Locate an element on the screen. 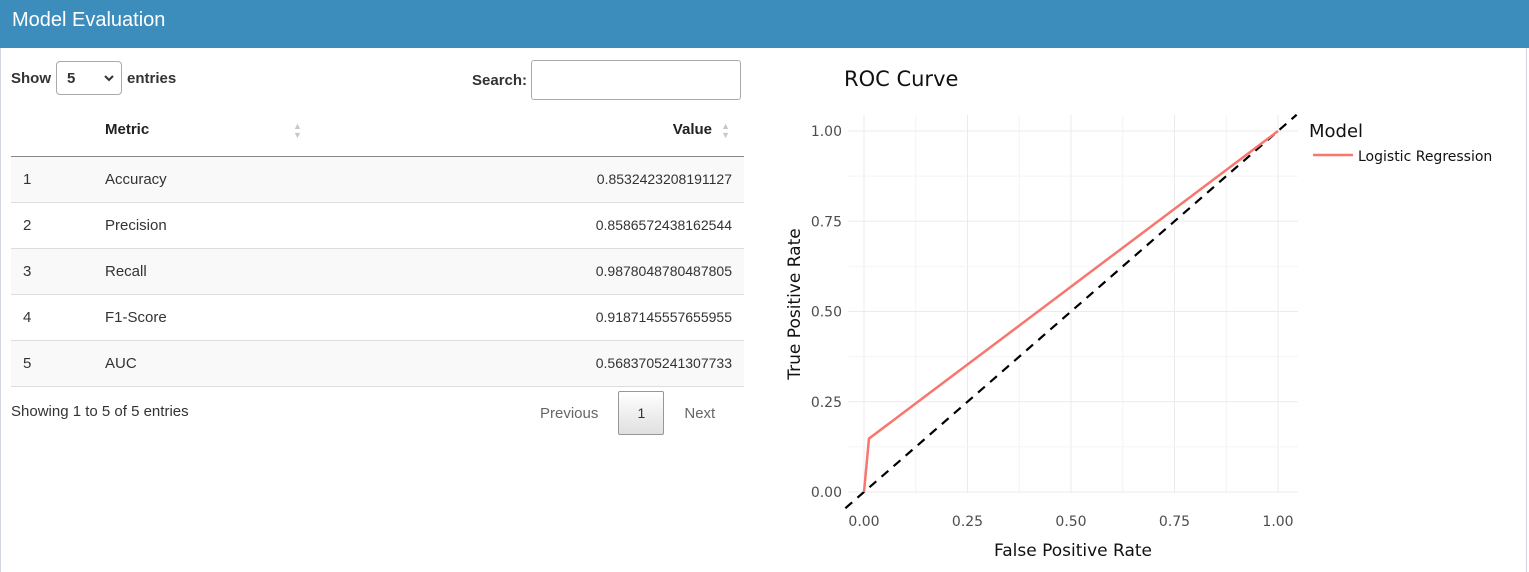  row-index: 4 is located at coordinates (27, 317).